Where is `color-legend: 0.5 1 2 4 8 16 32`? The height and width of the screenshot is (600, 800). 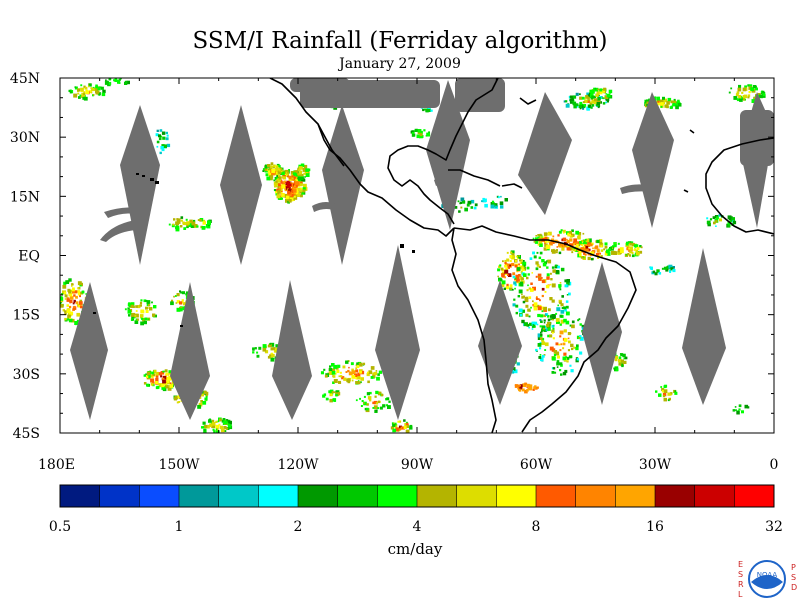
color-legend: 0.5 1 2 4 8 16 32 is located at coordinates (416, 509).